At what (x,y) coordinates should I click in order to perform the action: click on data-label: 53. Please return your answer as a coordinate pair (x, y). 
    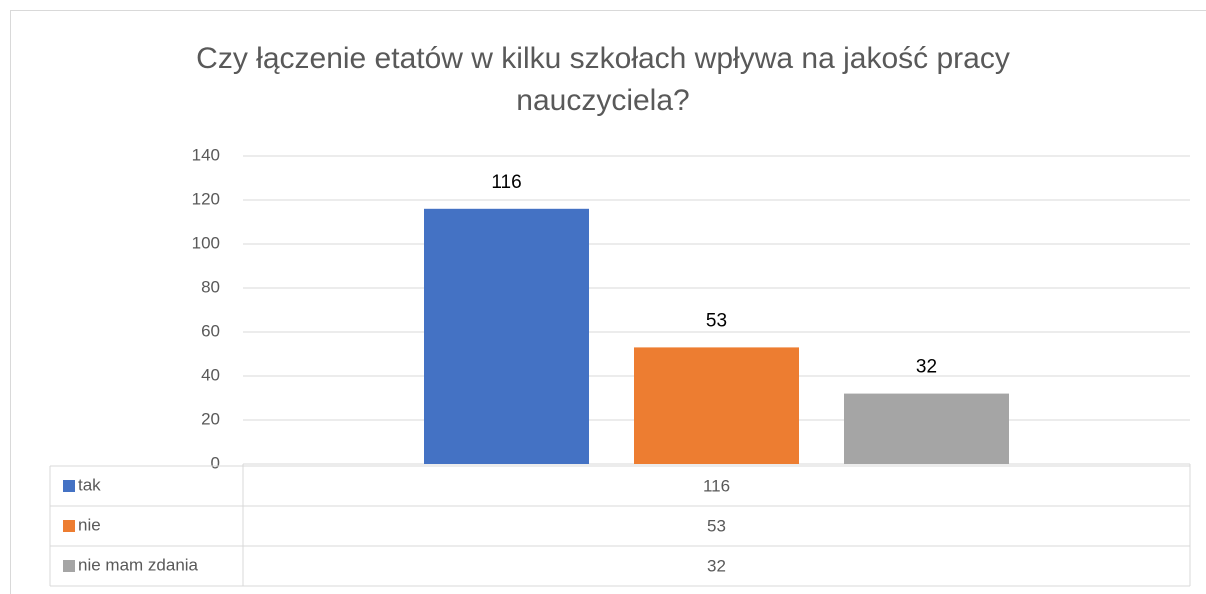
    Looking at the image, I should click on (716, 320).